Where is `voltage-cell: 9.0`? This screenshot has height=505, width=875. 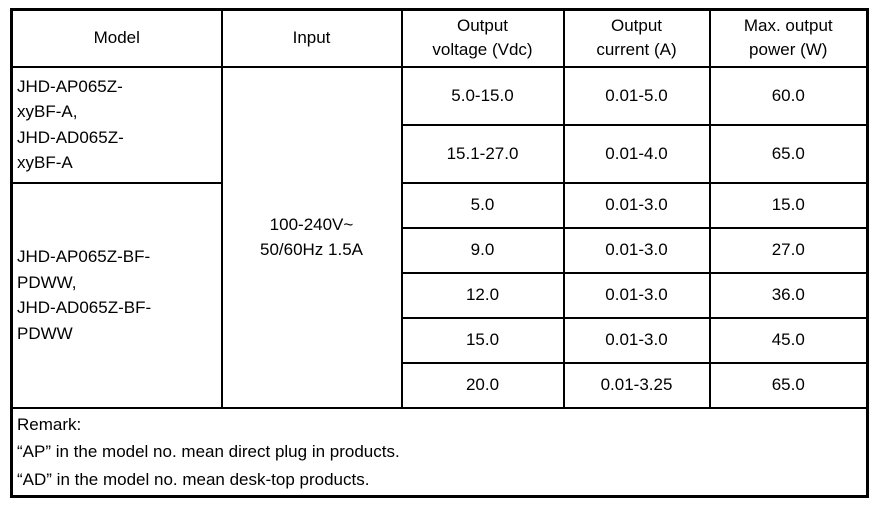
voltage-cell: 9.0 is located at coordinates (482, 250).